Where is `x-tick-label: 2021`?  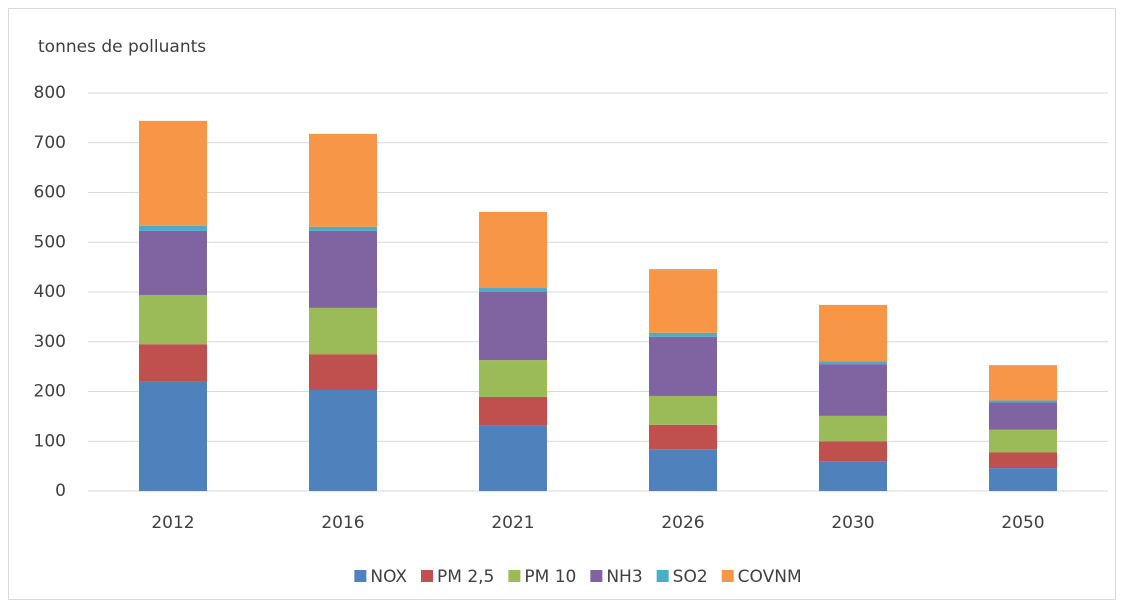 x-tick-label: 2021 is located at coordinates (512, 523).